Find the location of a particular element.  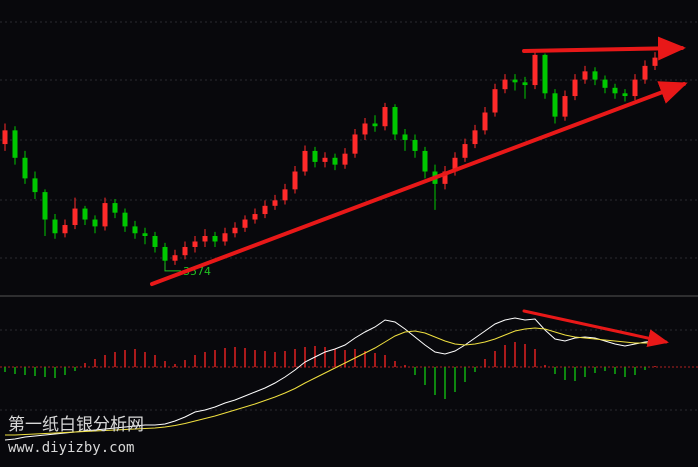

watermark-title: 第一纸白银分析网 is located at coordinates (76, 425).